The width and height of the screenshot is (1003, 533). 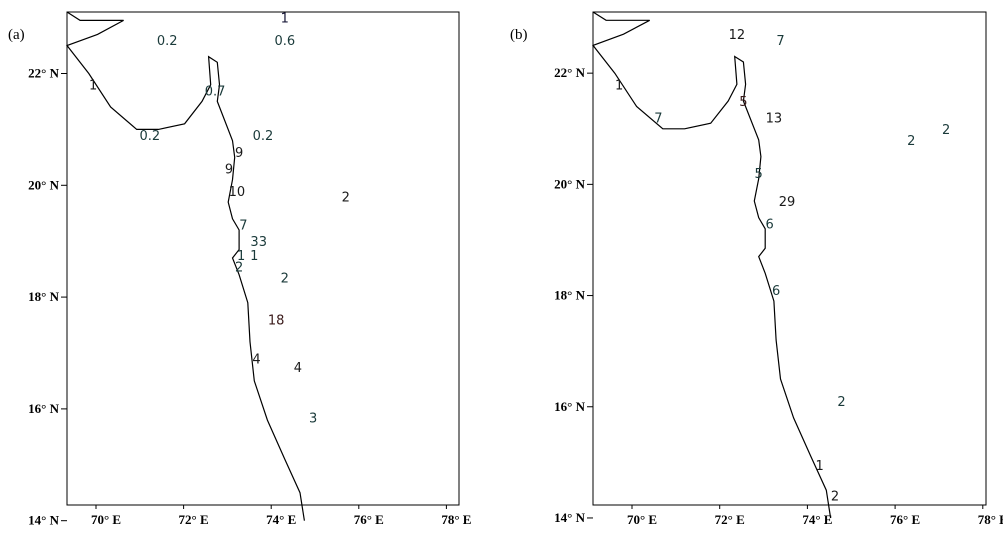 I want to click on station-value-label: 13, so click(x=774, y=119).